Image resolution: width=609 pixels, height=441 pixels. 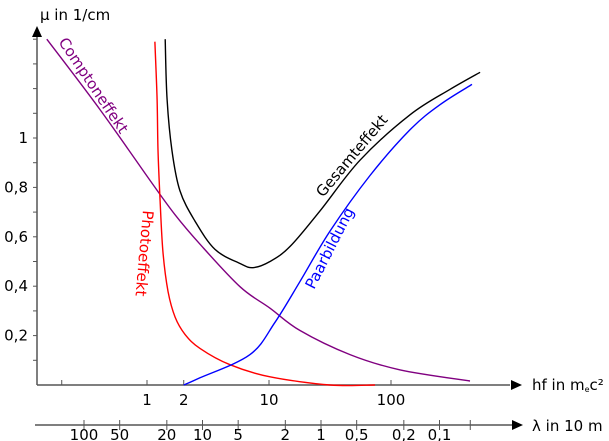 I want to click on lambda-tick-label: 0,5, so click(x=357, y=433).